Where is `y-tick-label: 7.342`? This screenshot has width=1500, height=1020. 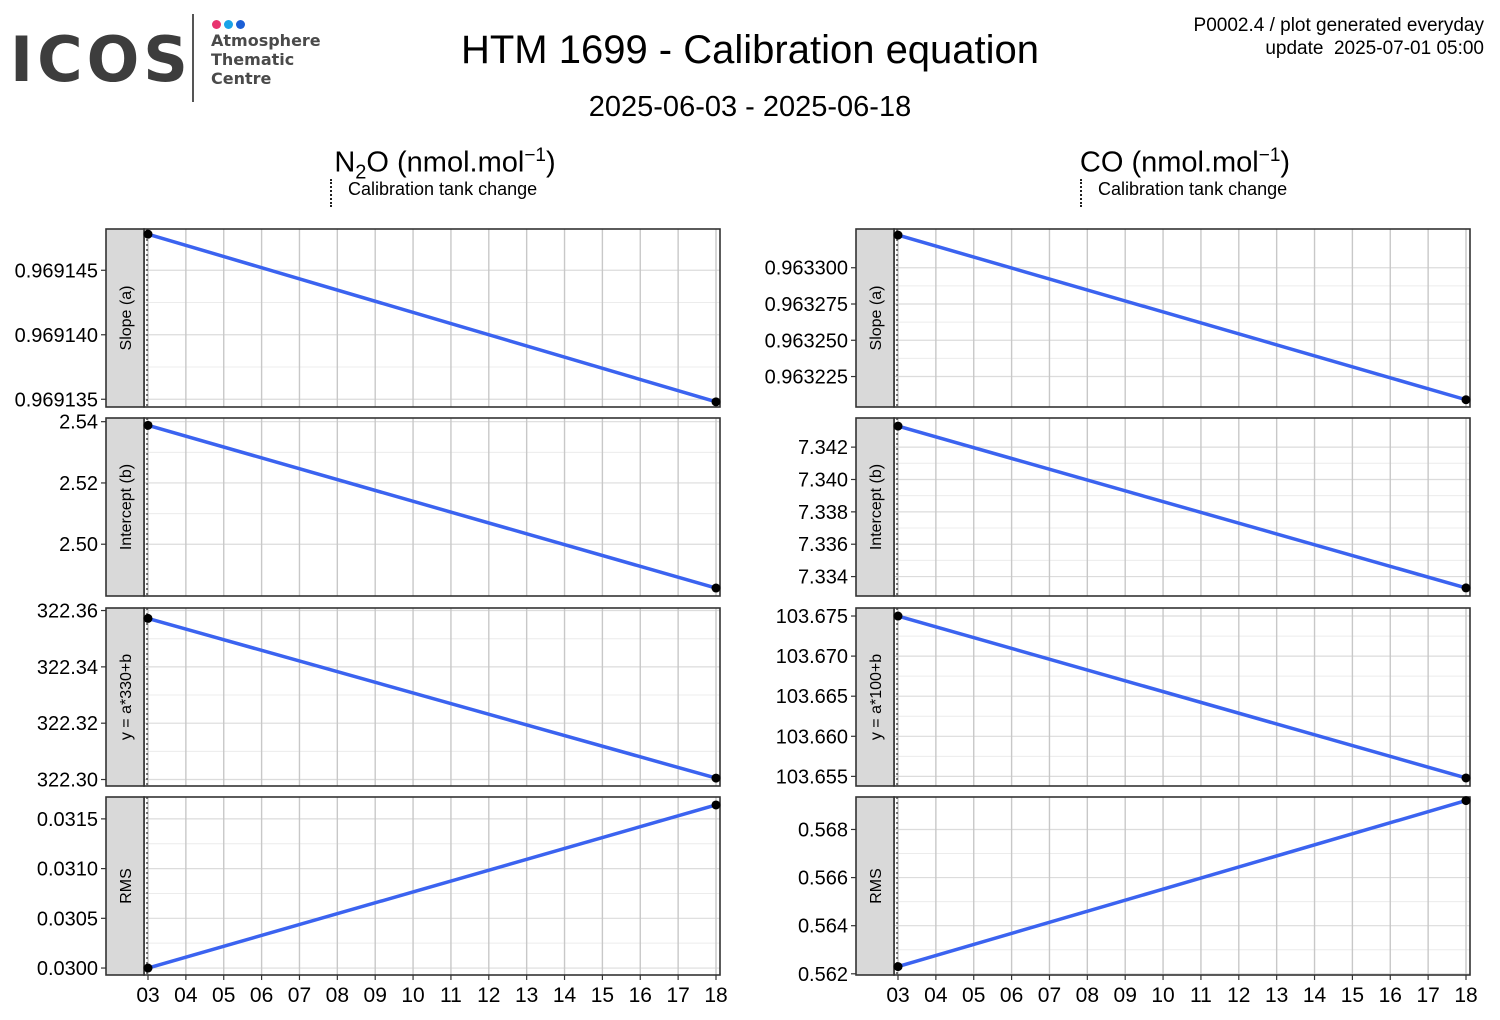
y-tick-label: 7.342 is located at coordinates (823, 448).